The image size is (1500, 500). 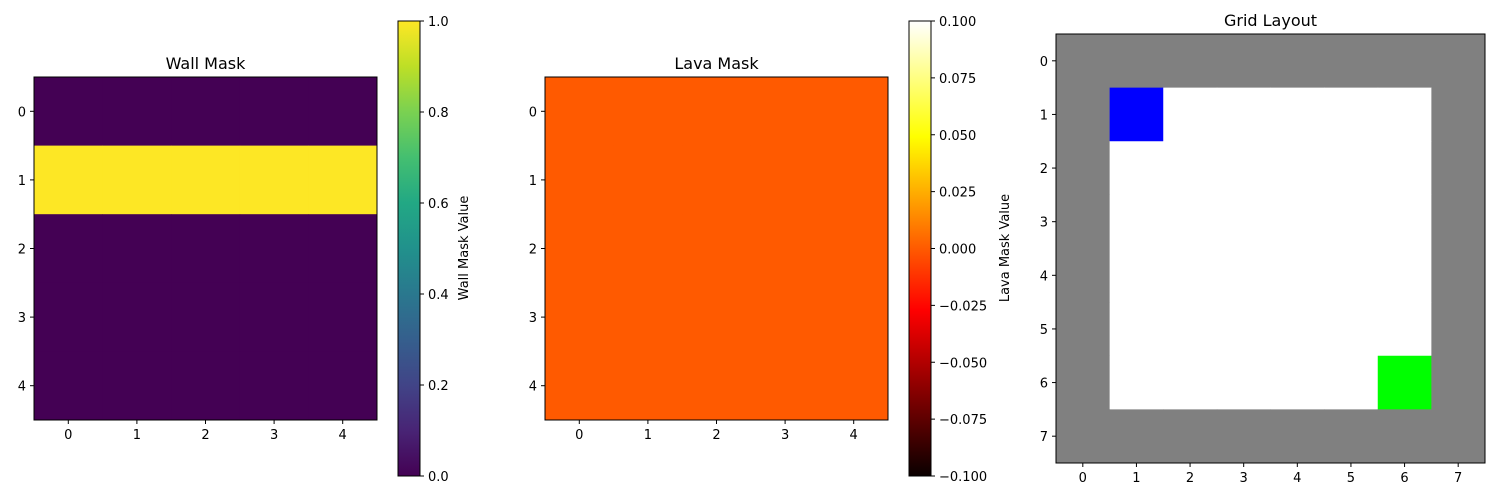 What do you see at coordinates (438, 386) in the screenshot?
I see `wall-mask-colorbar-tick-label: 0.2` at bounding box center [438, 386].